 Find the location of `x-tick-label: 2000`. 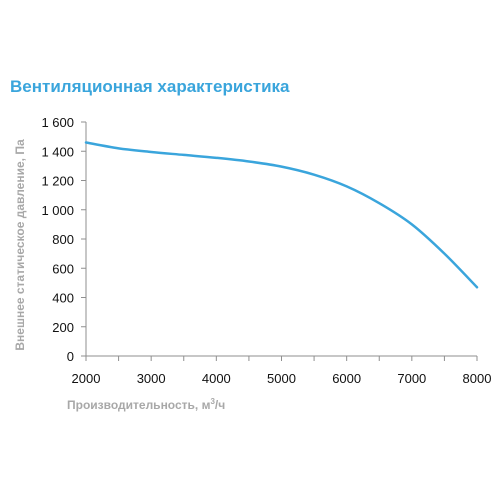

x-tick-label: 2000 is located at coordinates (86, 378).